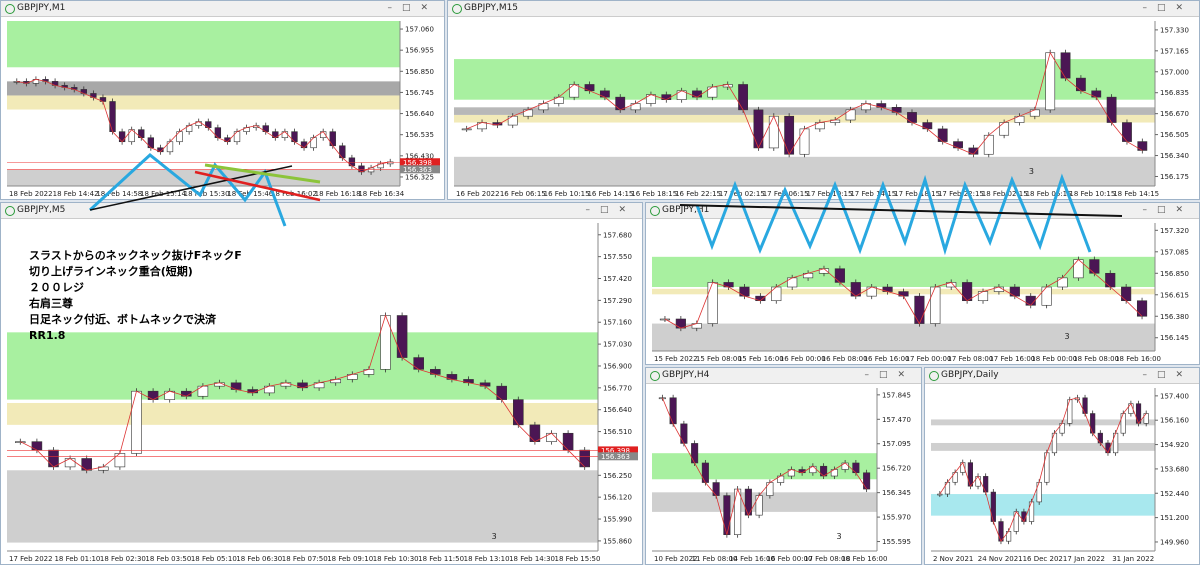 This screenshot has width=1200, height=565. I want to click on price-label: 156.145, so click(1174, 338).